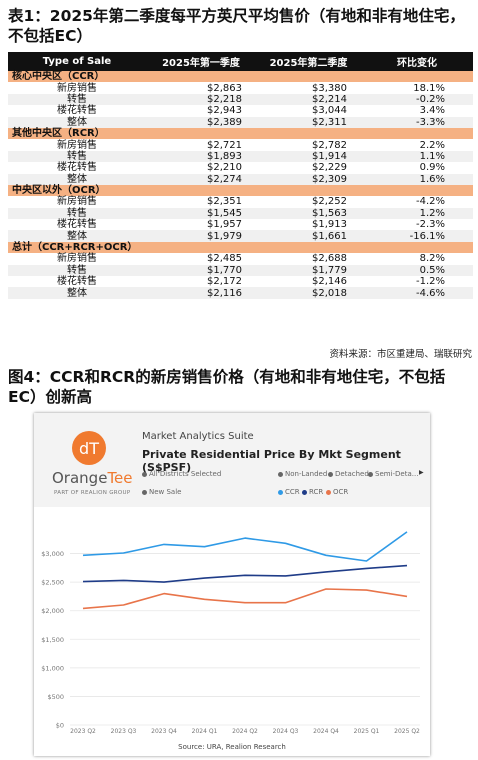  I want to click on col-header-q2: 2025年第二季度, so click(308, 61).